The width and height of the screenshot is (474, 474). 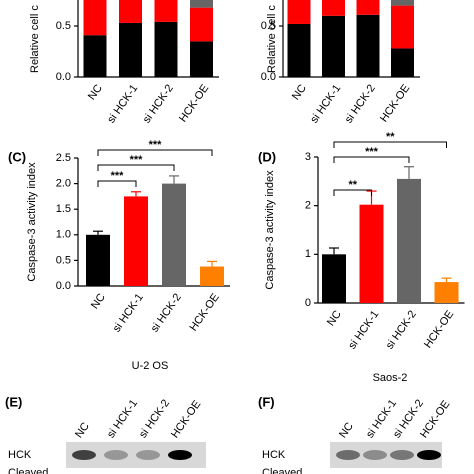 What do you see at coordinates (308, 206) in the screenshot?
I see `y-tick-label: 2` at bounding box center [308, 206].